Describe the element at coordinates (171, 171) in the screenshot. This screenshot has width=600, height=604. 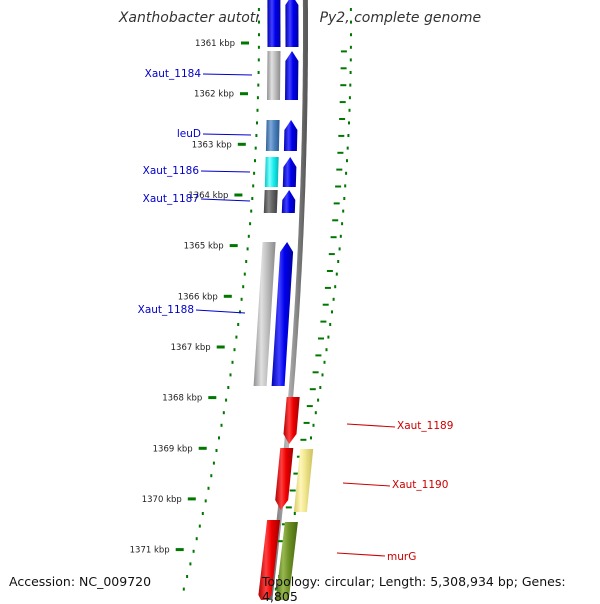
I see `gene-label-xaut-1186: Xaut_1186` at that location.